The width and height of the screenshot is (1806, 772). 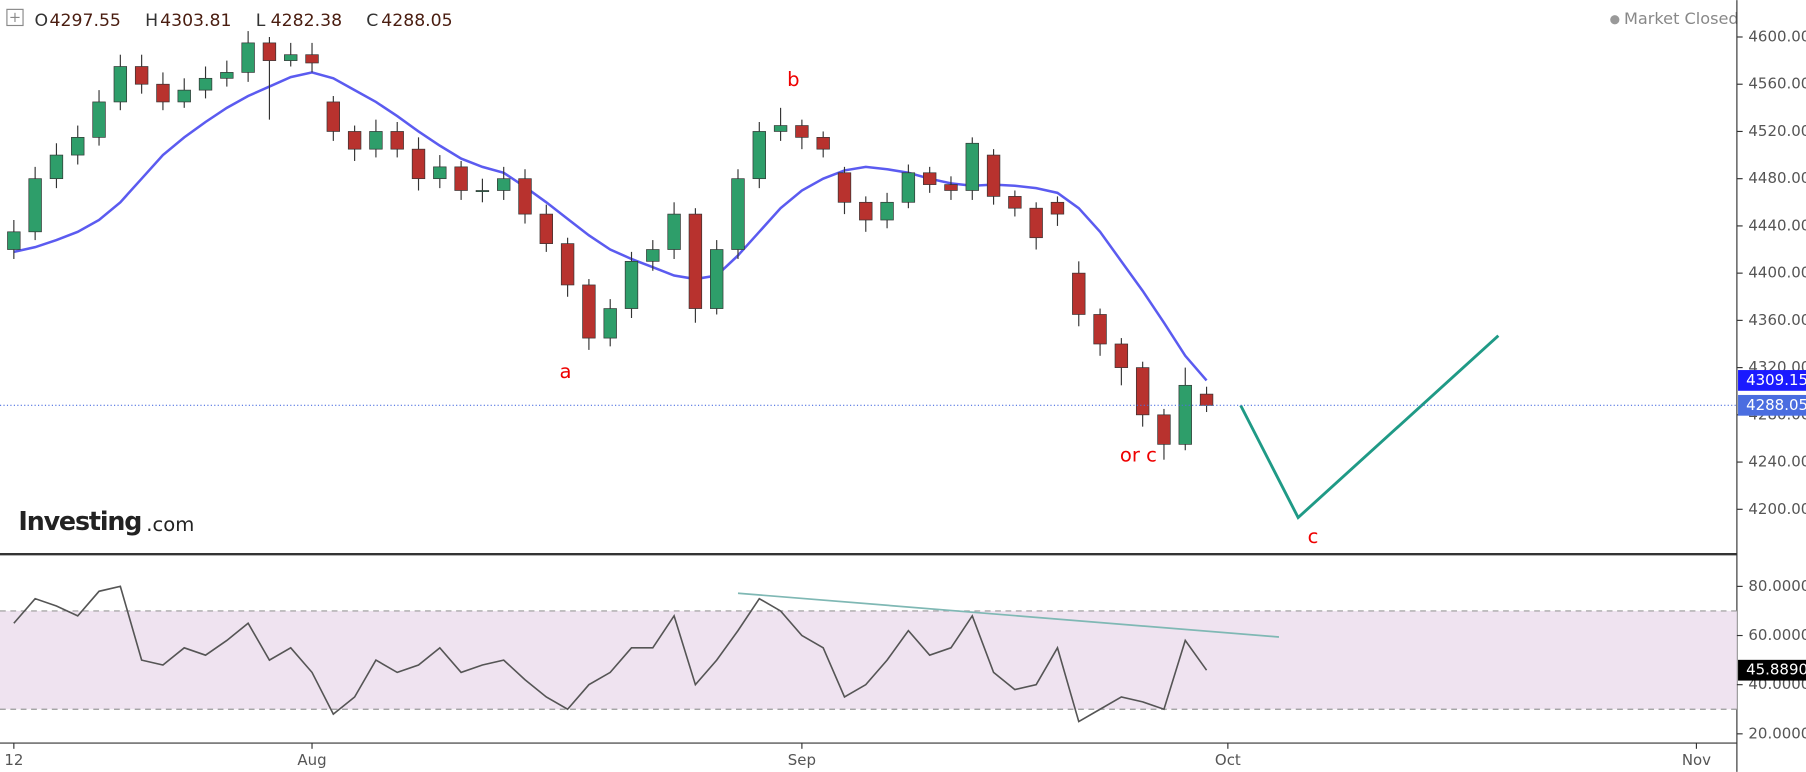 What do you see at coordinates (1313, 536) in the screenshot?
I see `wave-label: c` at bounding box center [1313, 536].